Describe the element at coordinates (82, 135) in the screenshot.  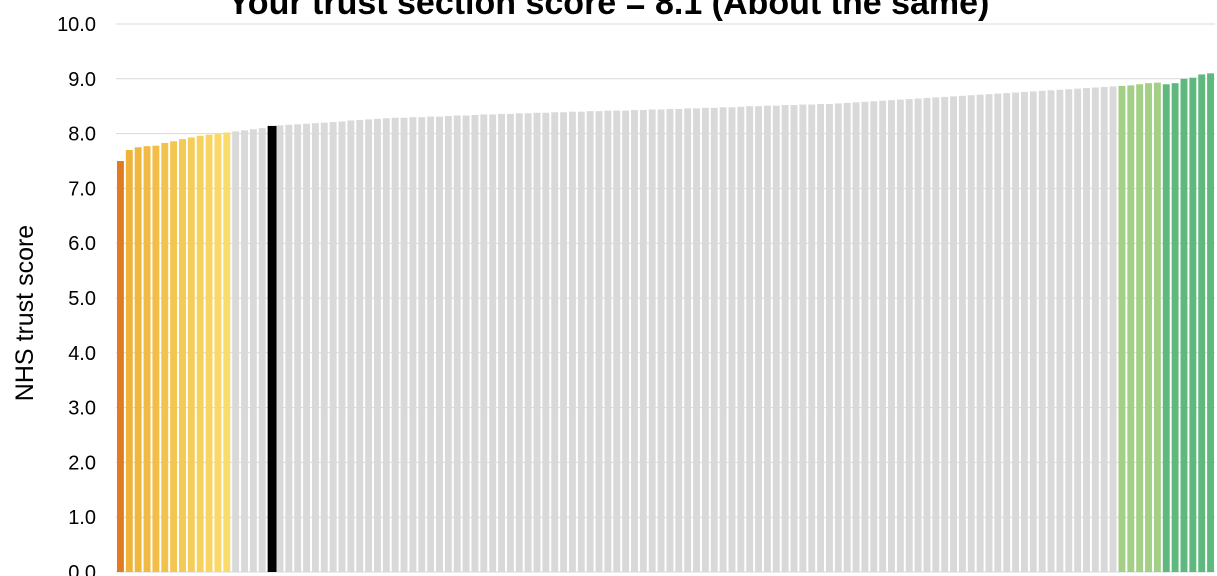
I see `y-tick-label: 8.0` at that location.